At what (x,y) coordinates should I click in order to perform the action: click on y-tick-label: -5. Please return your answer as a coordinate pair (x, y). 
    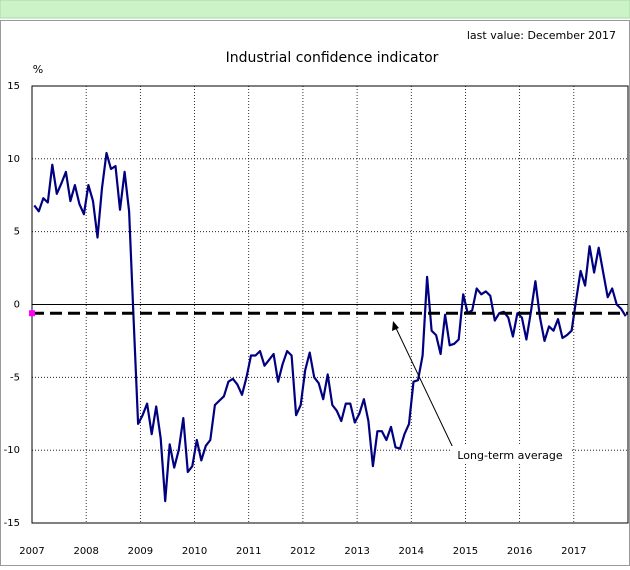
    Looking at the image, I should click on (15, 377).